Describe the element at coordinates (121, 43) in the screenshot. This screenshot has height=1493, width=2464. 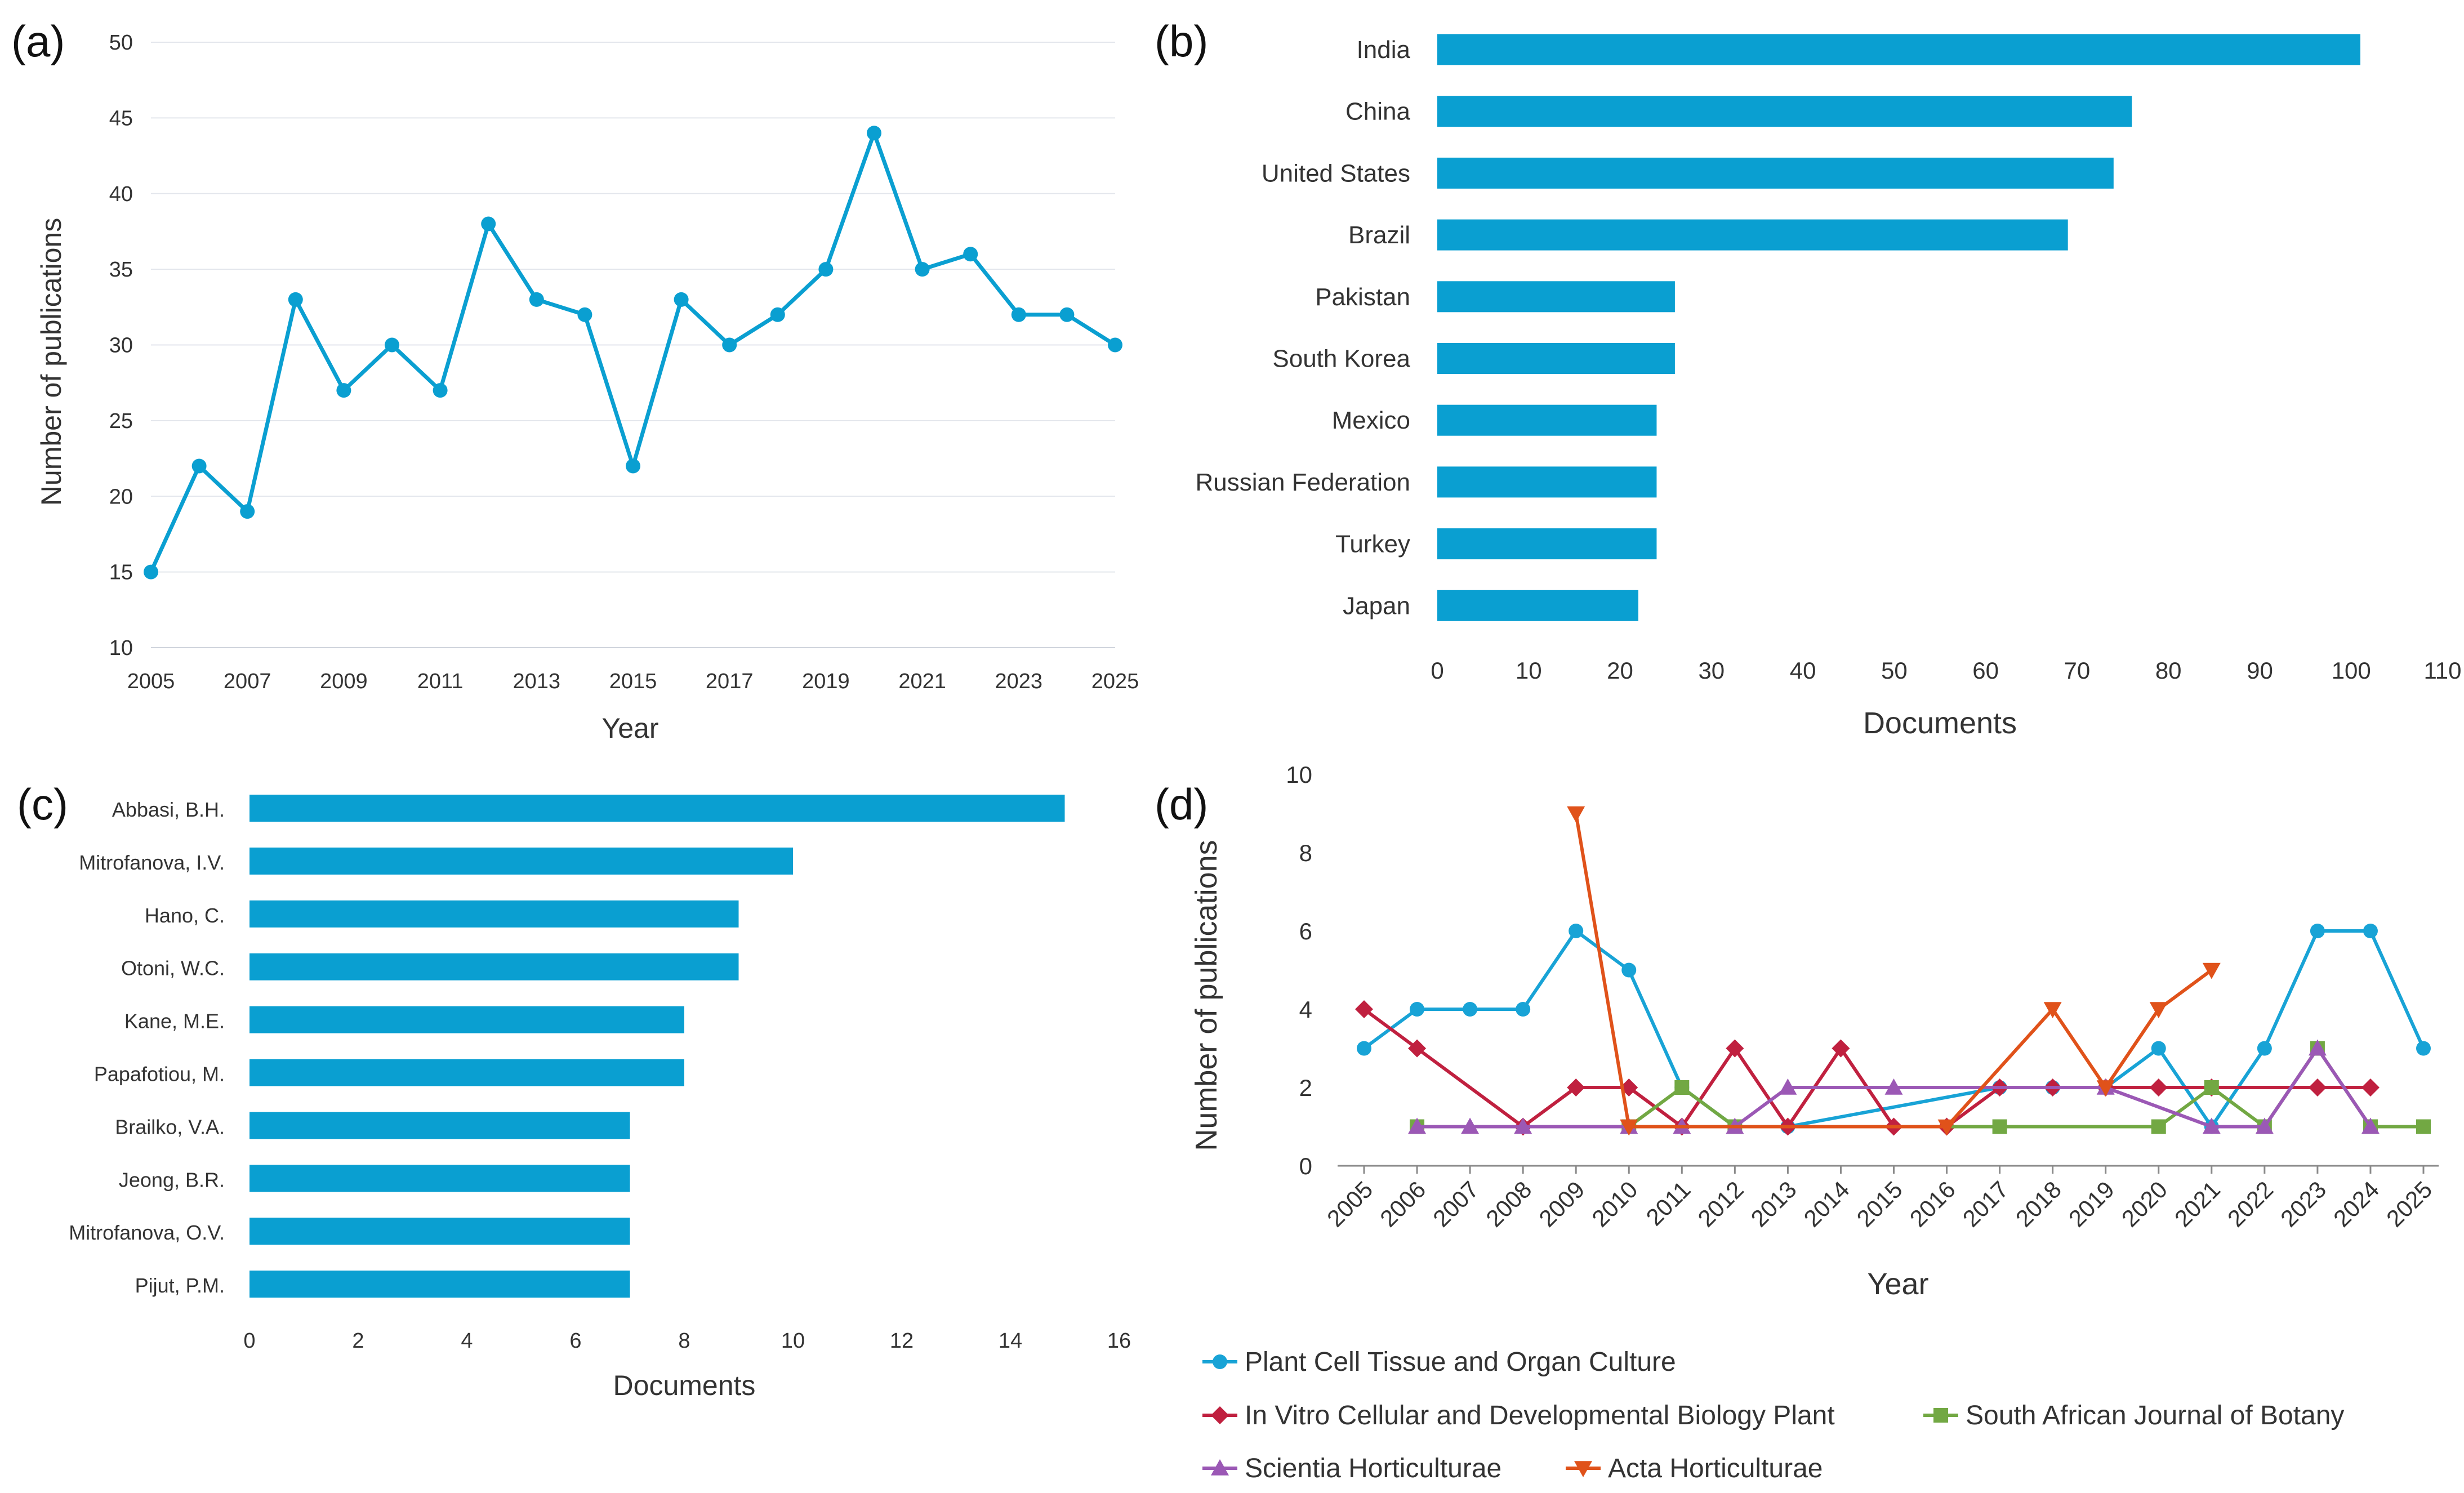
I see `y-tick-label-a: 50` at that location.